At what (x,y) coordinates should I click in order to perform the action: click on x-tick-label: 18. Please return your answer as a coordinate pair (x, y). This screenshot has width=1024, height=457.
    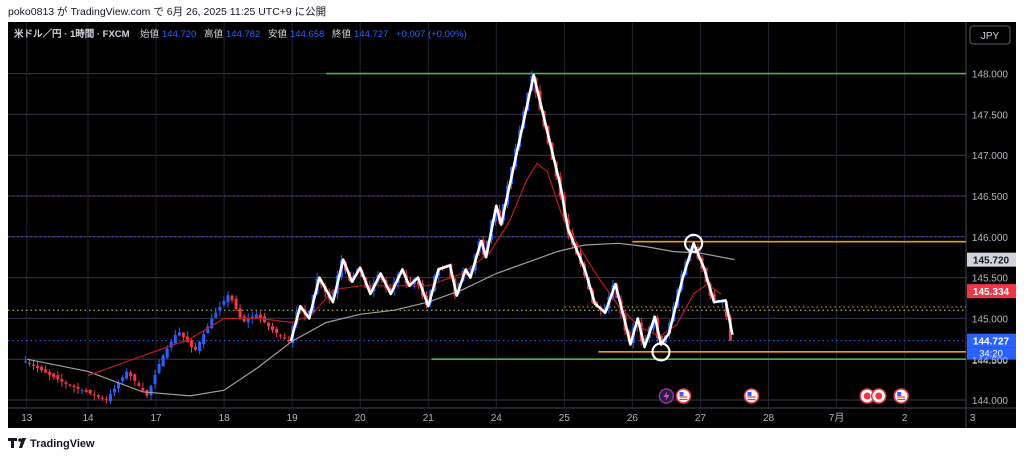
    Looking at the image, I should click on (225, 418).